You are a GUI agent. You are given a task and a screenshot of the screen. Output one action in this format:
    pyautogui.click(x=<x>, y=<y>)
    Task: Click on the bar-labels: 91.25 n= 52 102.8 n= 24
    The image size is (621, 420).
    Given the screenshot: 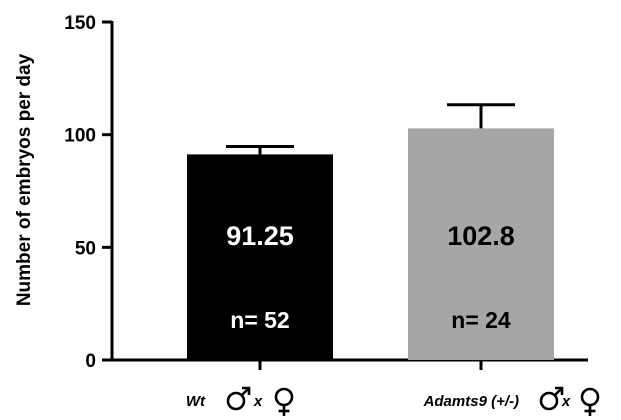 What is the action you would take?
    pyautogui.click(x=370, y=277)
    